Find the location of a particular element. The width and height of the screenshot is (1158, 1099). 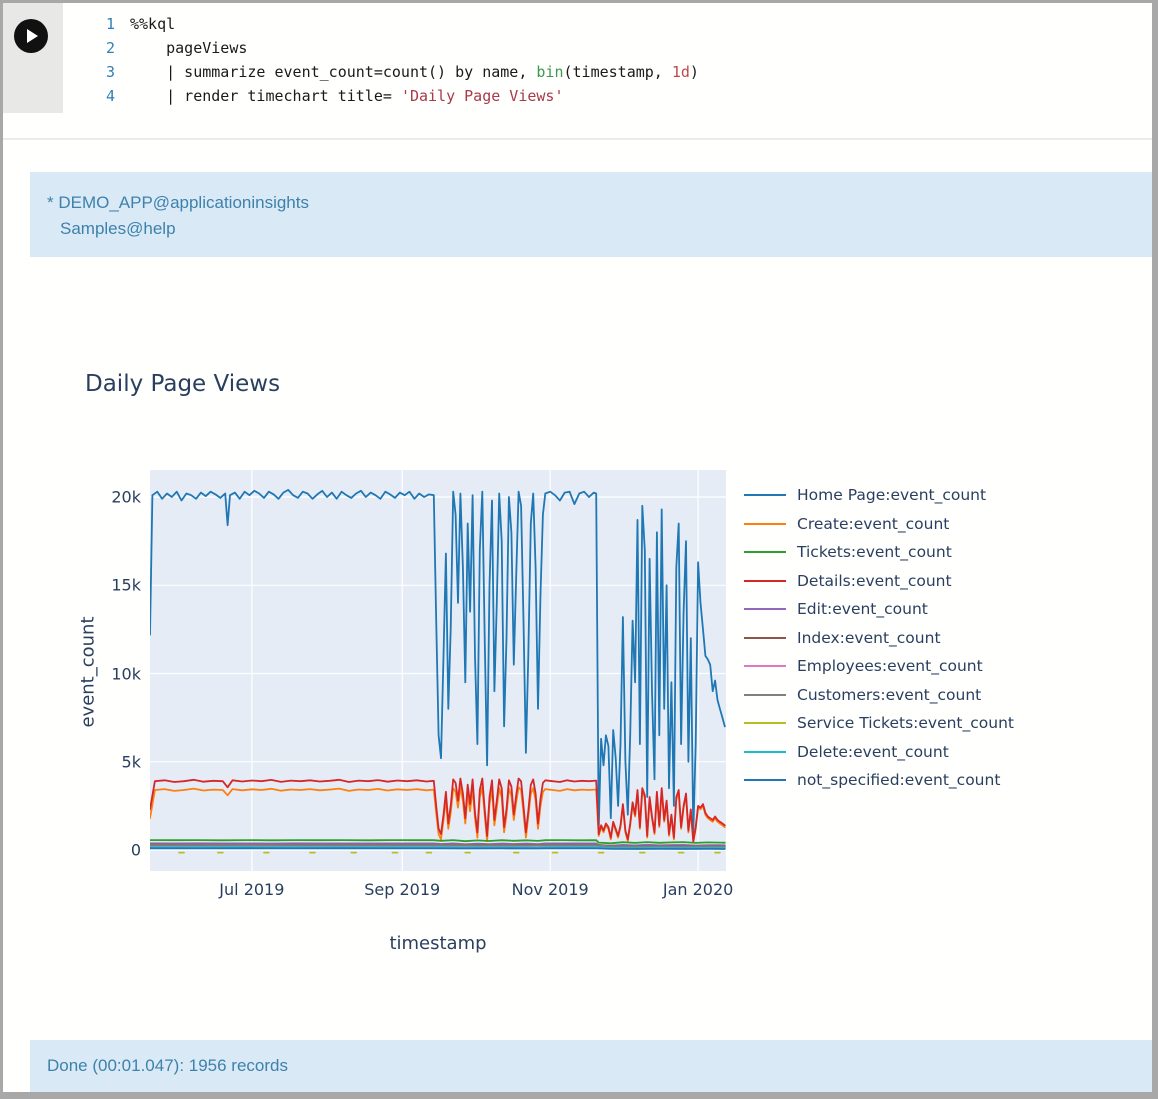

legend-item: Edit:event_count is located at coordinates (879, 609).